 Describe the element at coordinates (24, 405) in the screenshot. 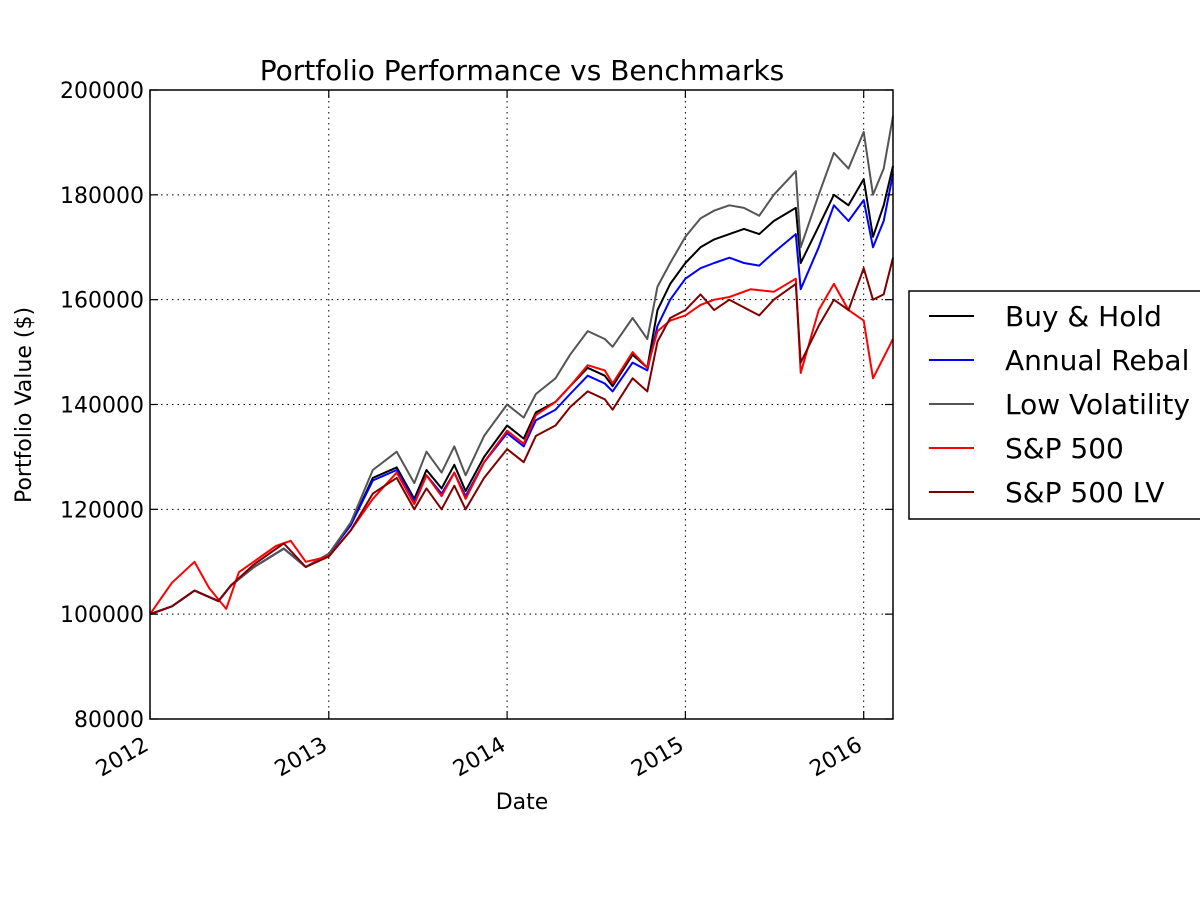

I see `y-axis-label: Portfolio Value ($)` at that location.